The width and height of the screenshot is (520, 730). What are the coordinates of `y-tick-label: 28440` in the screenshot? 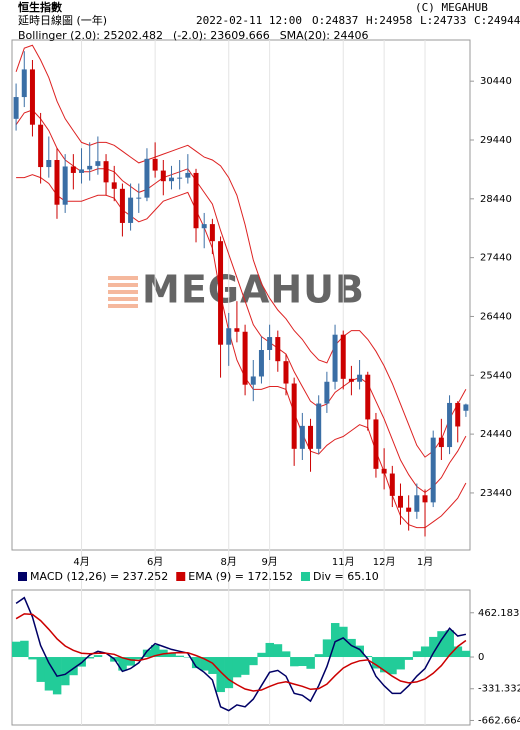 It's located at (496, 199).